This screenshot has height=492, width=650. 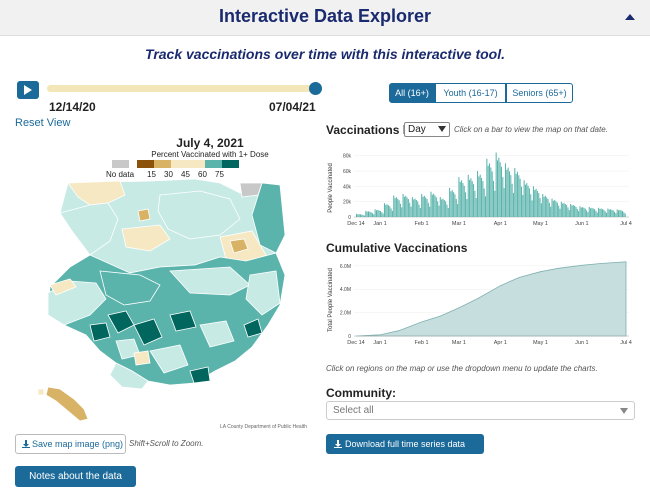 I want to click on reset-view-link: Reset View, so click(x=43, y=123).